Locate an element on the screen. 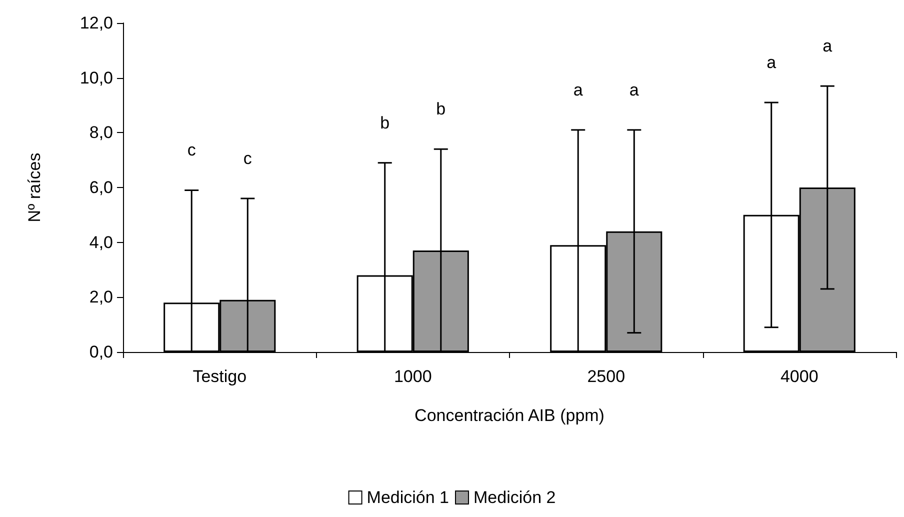 This screenshot has width=904, height=517. y-tick-label: 12,0 is located at coordinates (96, 23).